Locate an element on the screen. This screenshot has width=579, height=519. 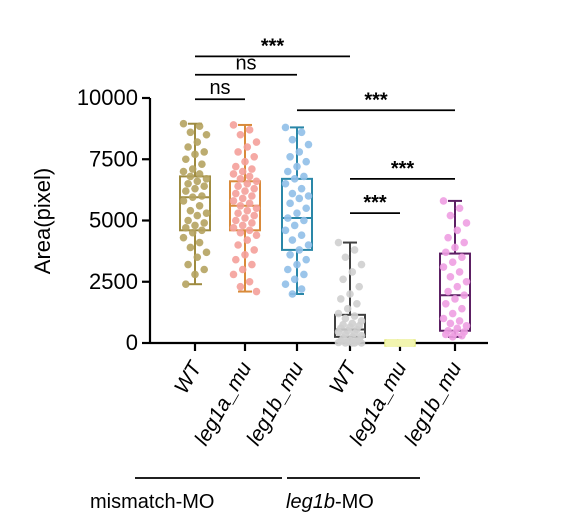
y-tick-label: 2500 is located at coordinates (113, 281).